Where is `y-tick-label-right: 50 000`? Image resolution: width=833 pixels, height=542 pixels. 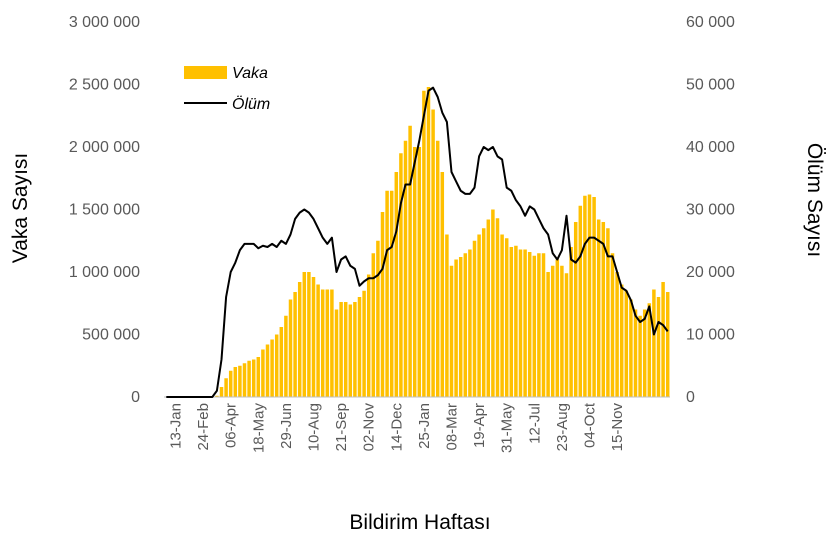 y-tick-label-right: 50 000 is located at coordinates (710, 85).